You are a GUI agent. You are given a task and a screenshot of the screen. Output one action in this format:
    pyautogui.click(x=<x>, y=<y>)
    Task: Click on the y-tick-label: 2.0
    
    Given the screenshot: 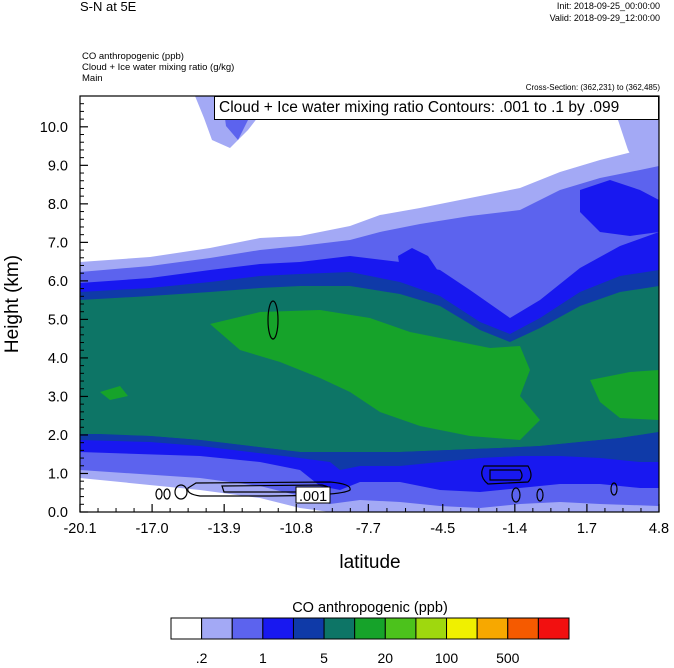 What is the action you would take?
    pyautogui.click(x=58, y=436)
    